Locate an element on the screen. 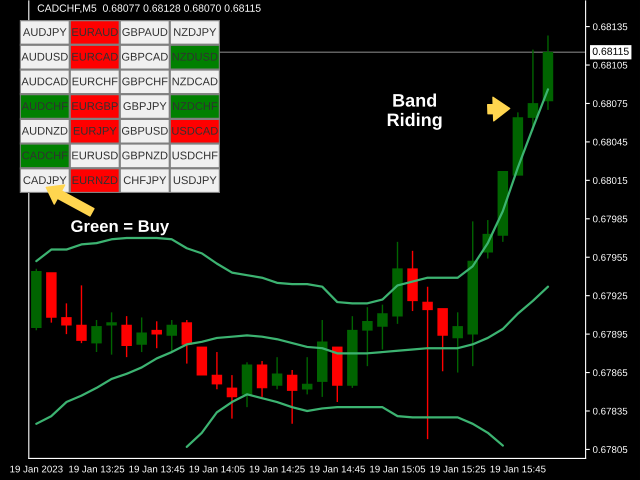 The image size is (640, 480). x-tick-label: 19 Jan 14:45 is located at coordinates (338, 469).